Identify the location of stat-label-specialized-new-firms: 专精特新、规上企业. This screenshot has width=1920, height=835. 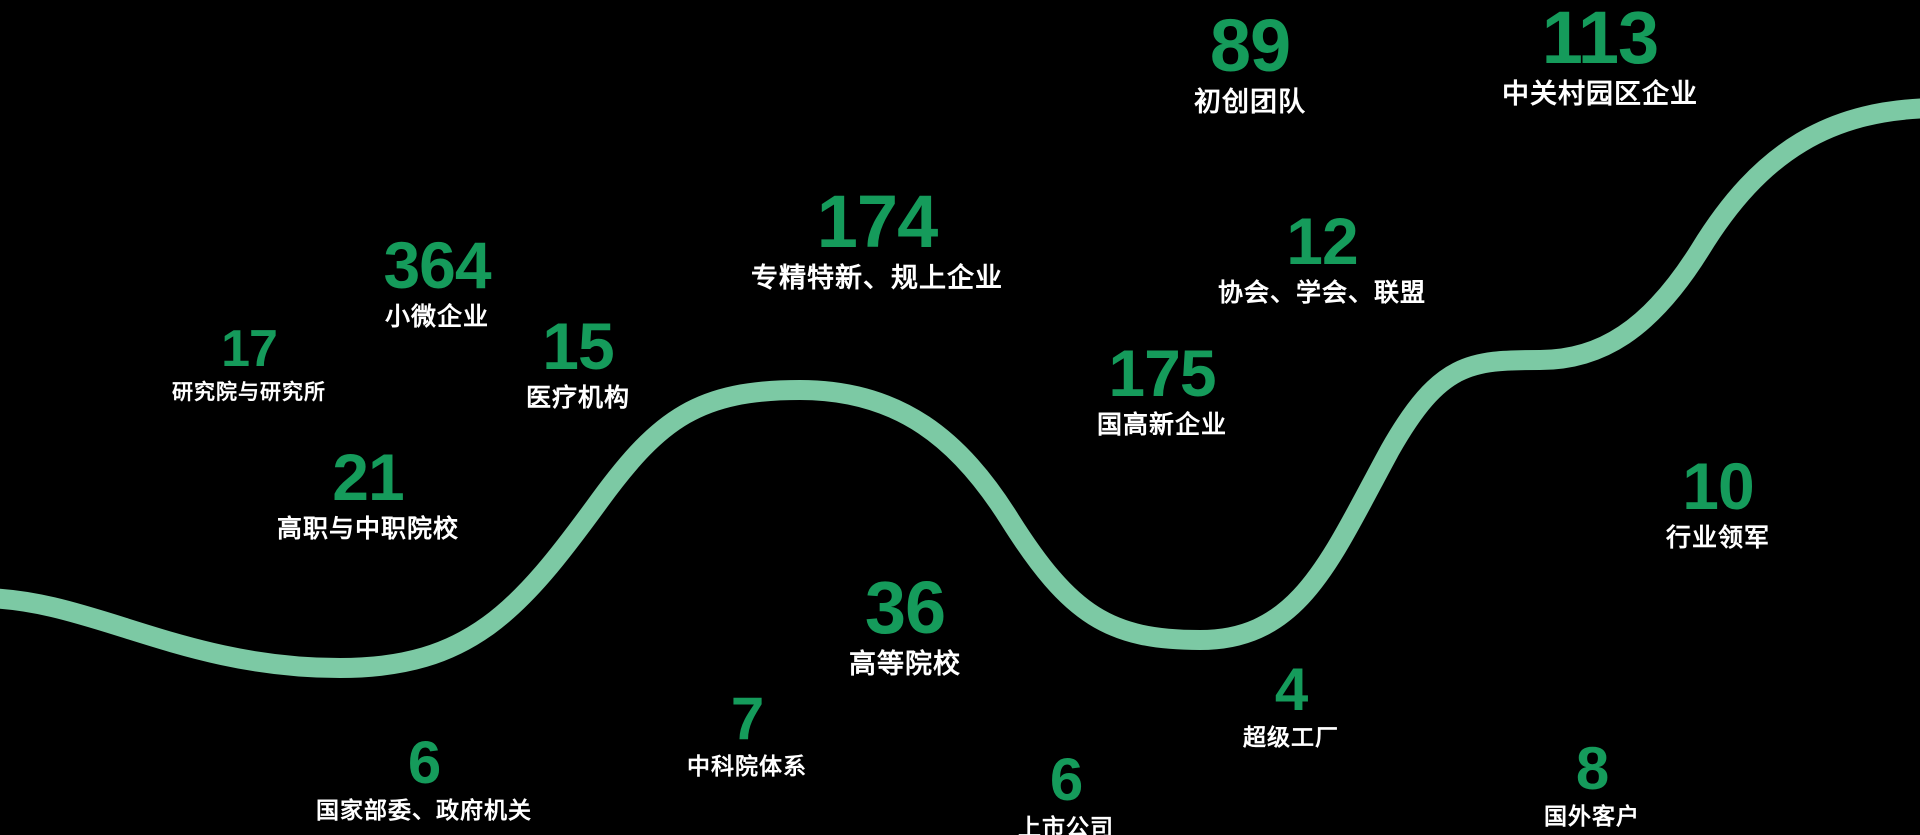
(877, 278).